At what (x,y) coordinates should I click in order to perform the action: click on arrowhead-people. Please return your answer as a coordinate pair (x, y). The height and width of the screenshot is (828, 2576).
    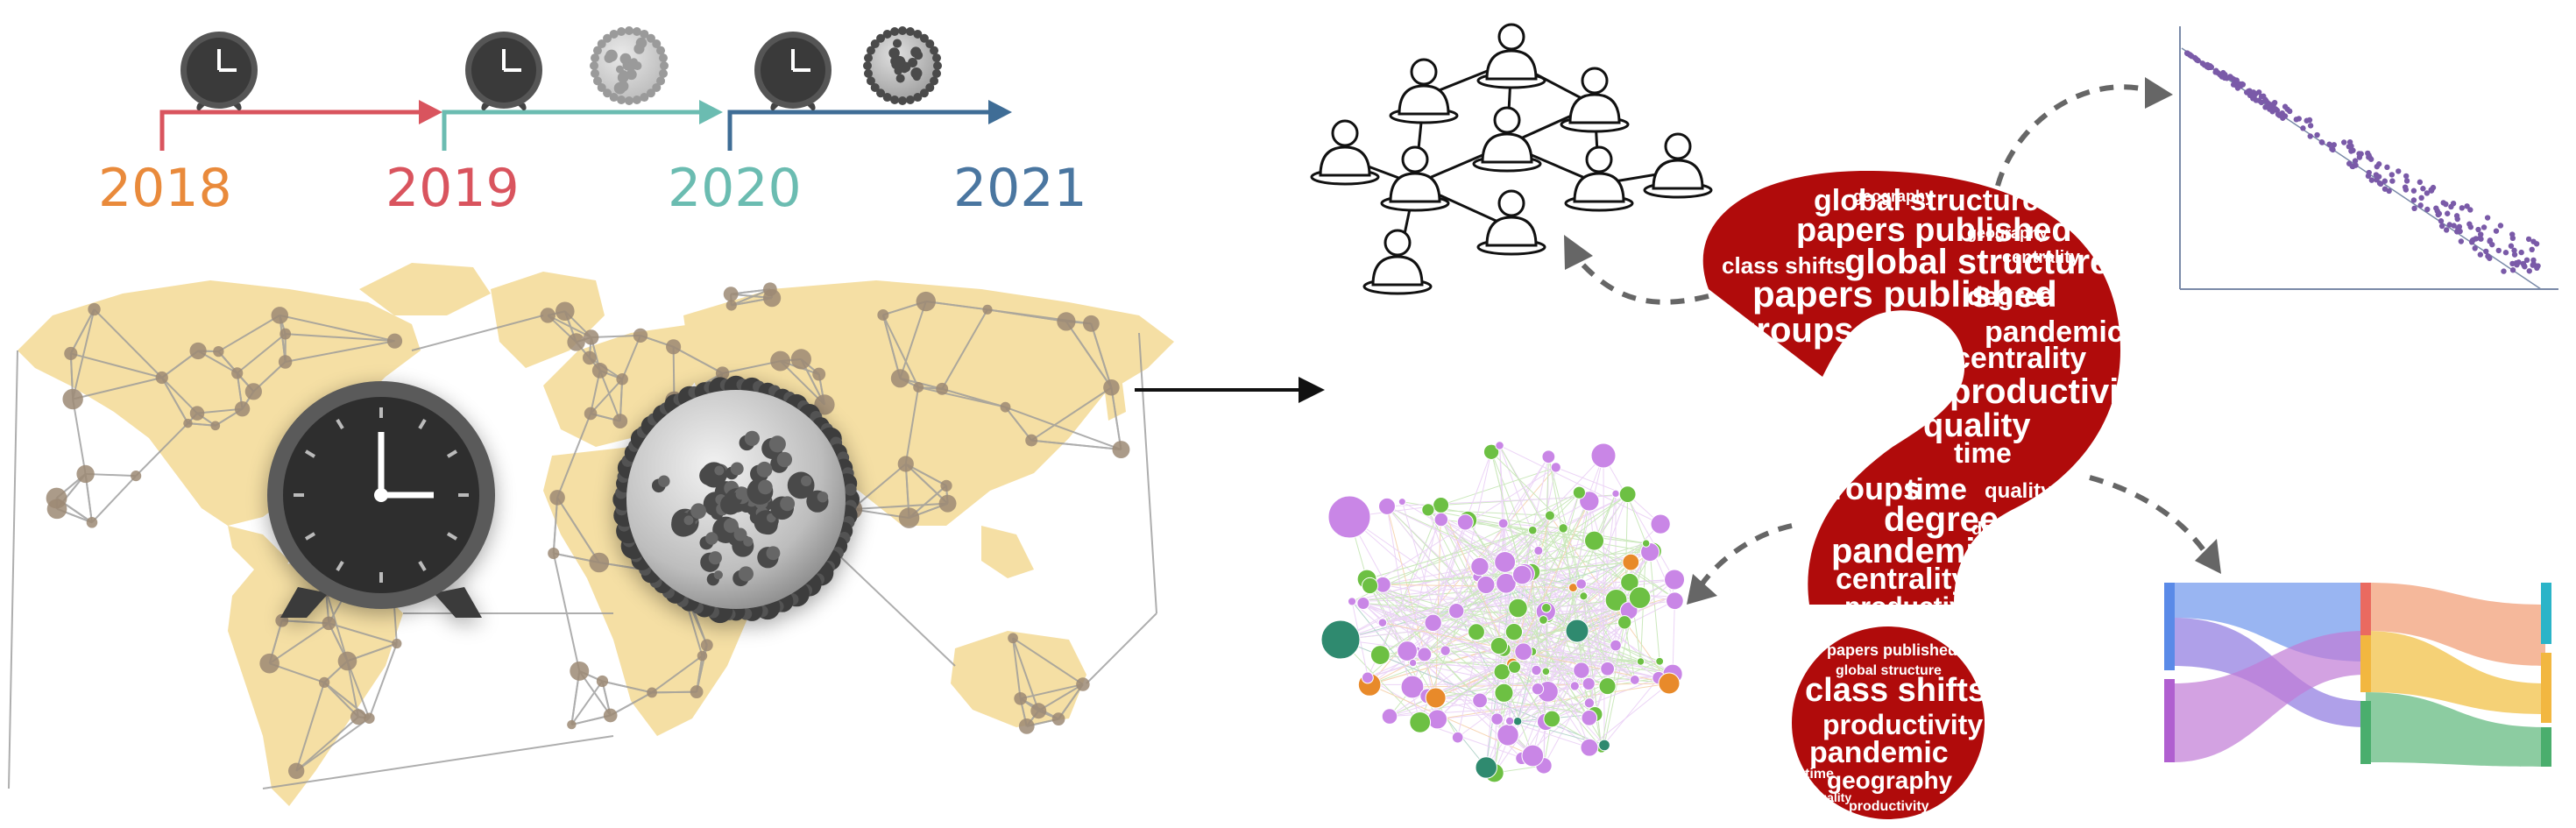
    Looking at the image, I should click on (1578, 252).